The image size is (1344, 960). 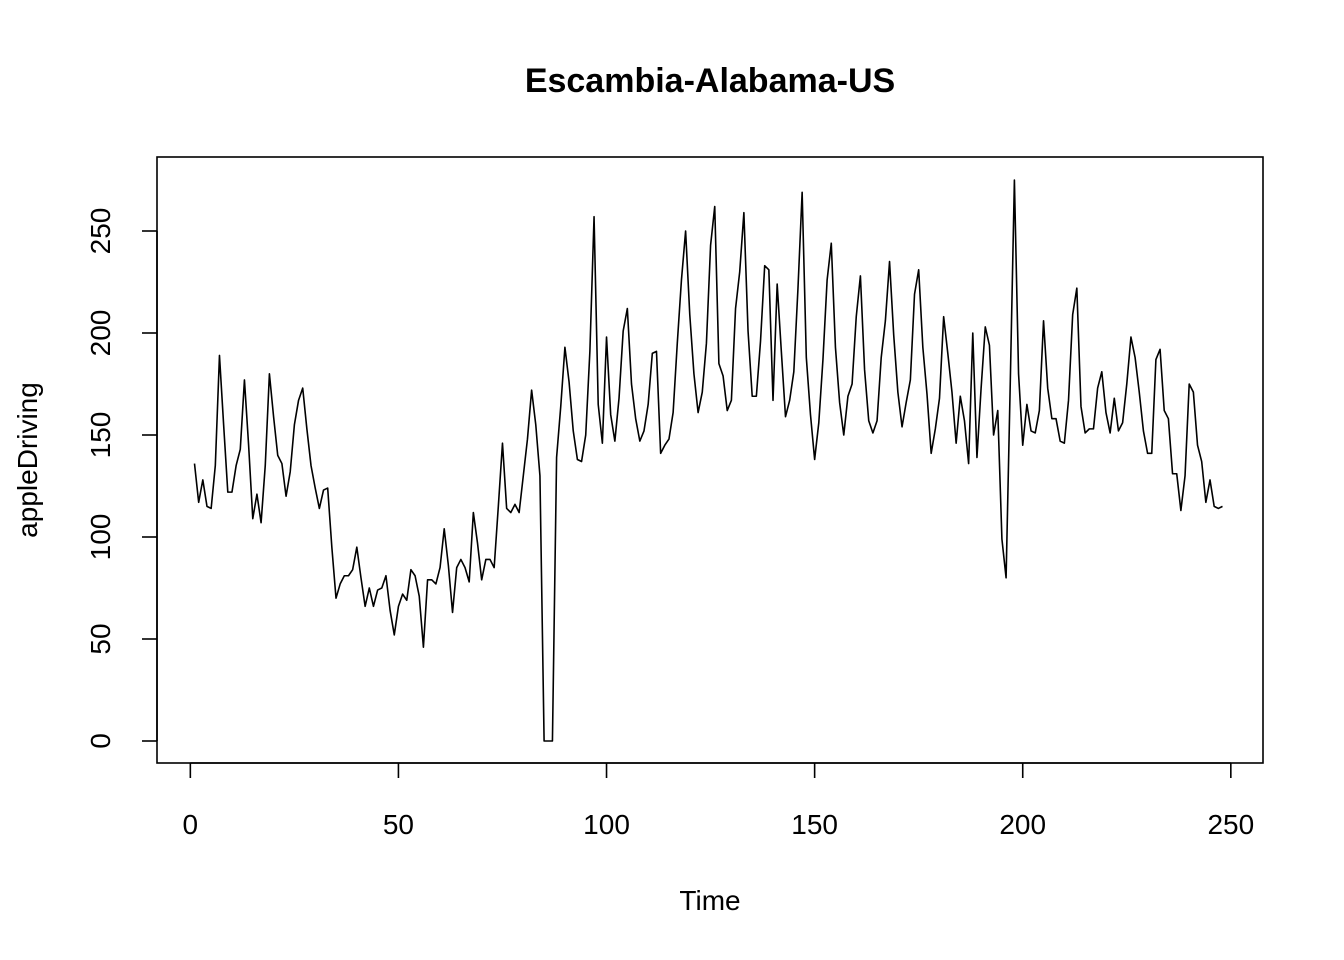 What do you see at coordinates (709, 900) in the screenshot?
I see `x-axis-label: Time` at bounding box center [709, 900].